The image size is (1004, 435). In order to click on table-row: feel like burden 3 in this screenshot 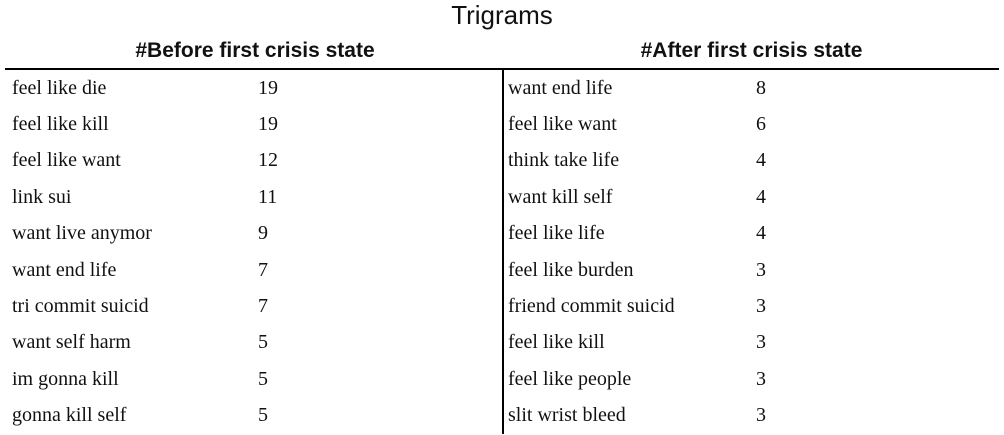, I will do `click(748, 270)`.